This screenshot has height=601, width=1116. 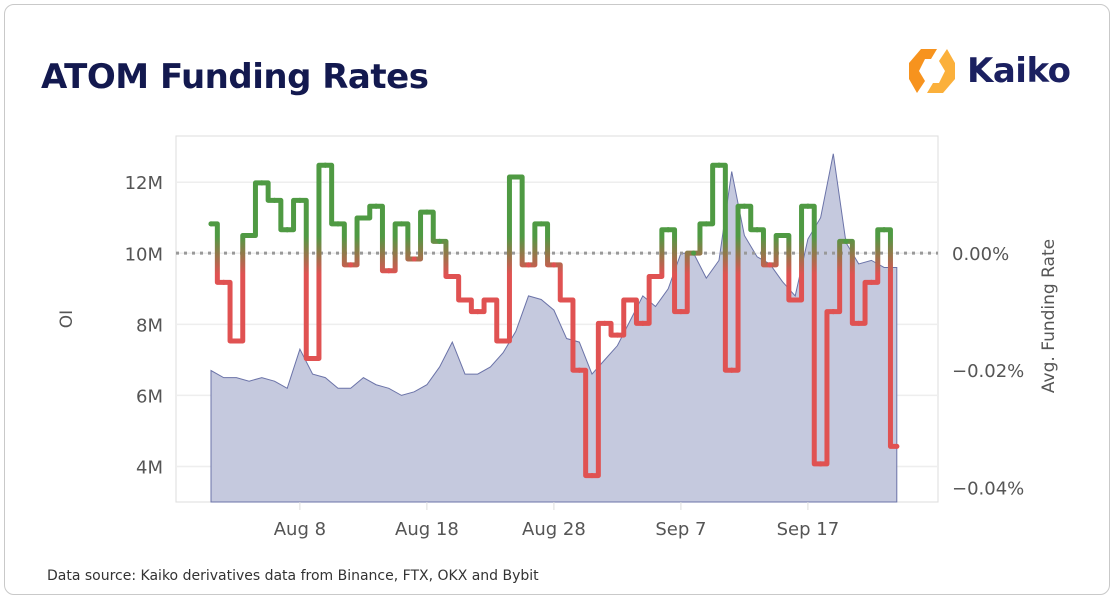 What do you see at coordinates (980, 254) in the screenshot?
I see `y-right-tick-label: 0.00%` at bounding box center [980, 254].